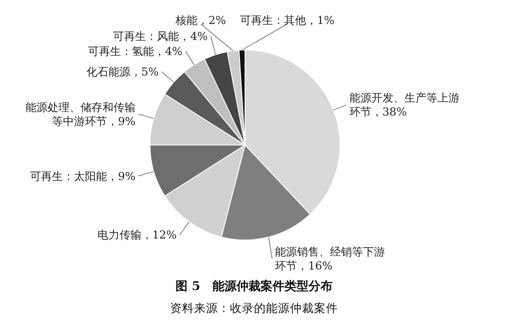 This screenshot has height=329, width=509. Describe the element at coordinates (254, 286) in the screenshot. I see `text: 图 5 能源仲裁案件类型分布` at that location.